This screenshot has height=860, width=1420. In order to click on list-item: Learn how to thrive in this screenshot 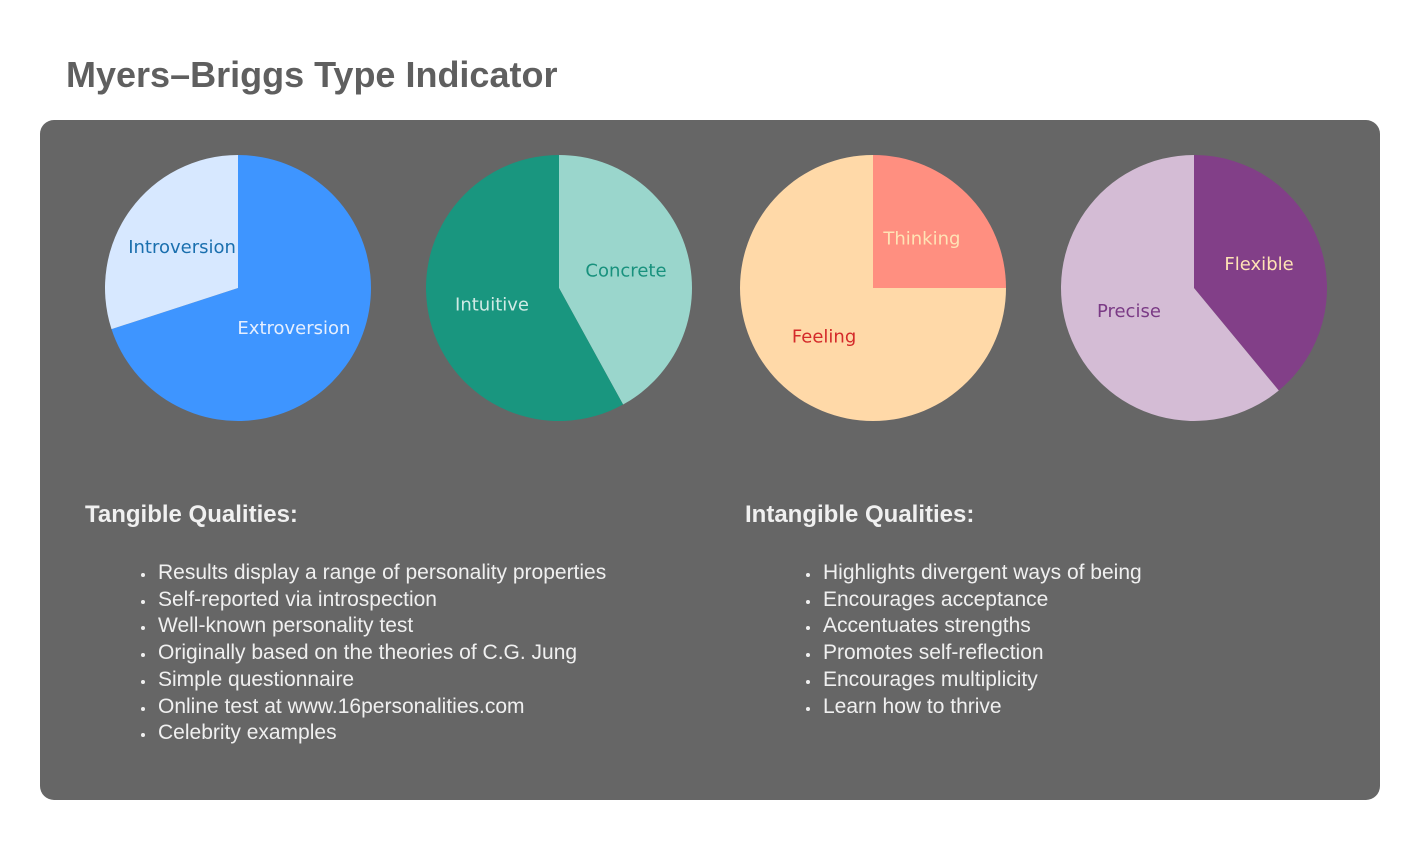, I will do `click(981, 707)`.